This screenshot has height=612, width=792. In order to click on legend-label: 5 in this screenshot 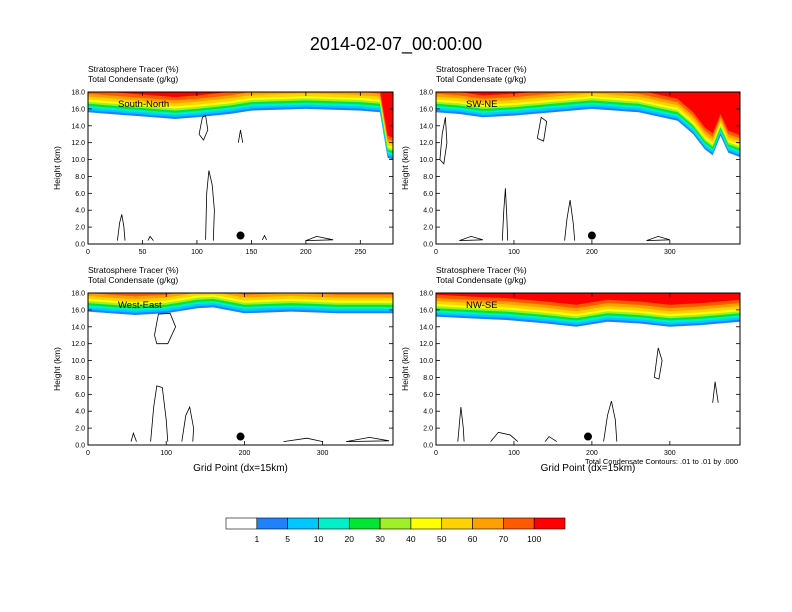, I will do `click(287, 539)`.